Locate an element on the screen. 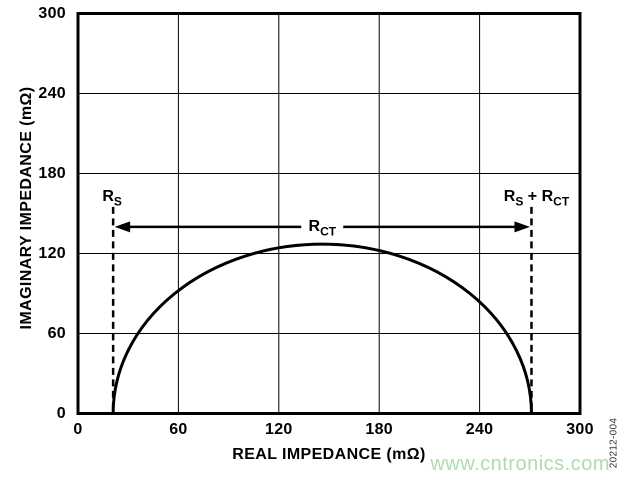  y-axis-title: IMAGINARY IMPEDANCE (mΩ) is located at coordinates (26, 208).